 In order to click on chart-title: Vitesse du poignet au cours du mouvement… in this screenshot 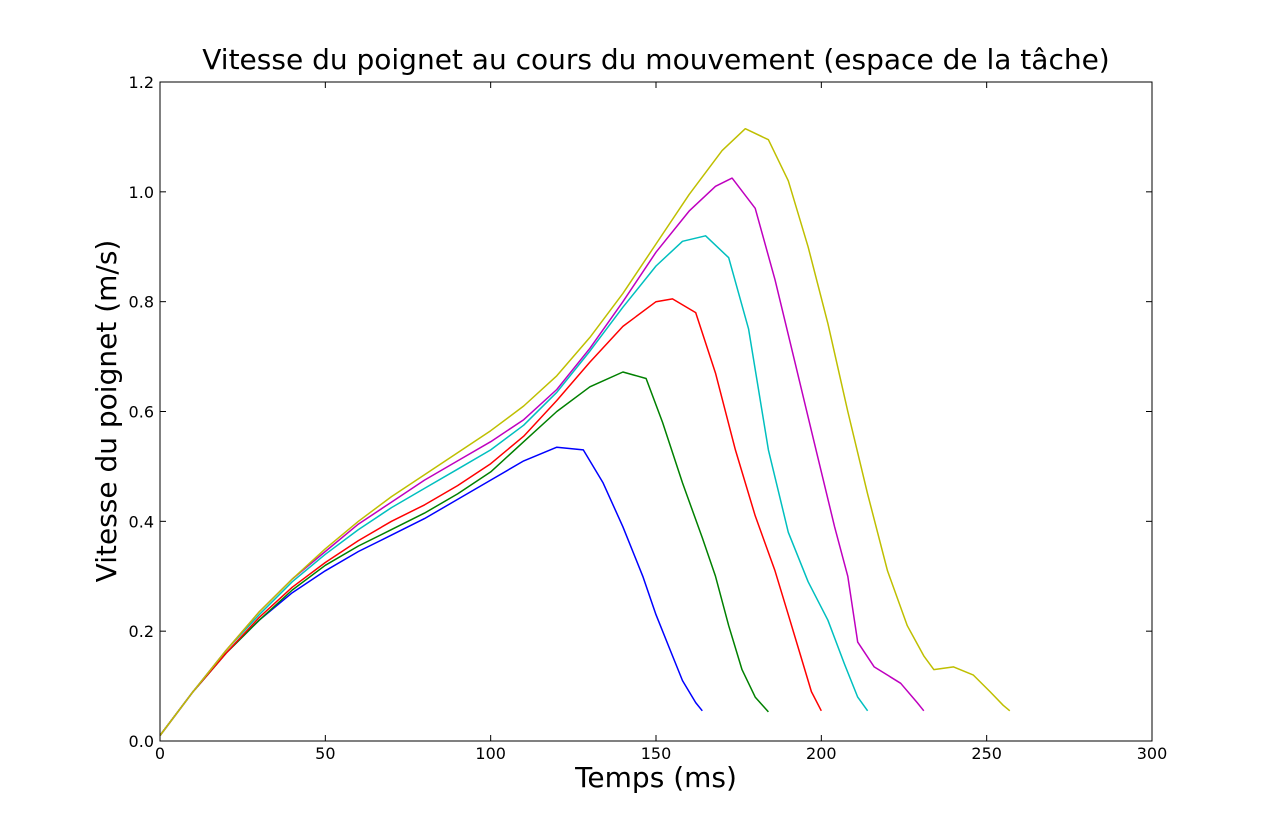, I will do `click(655, 59)`.